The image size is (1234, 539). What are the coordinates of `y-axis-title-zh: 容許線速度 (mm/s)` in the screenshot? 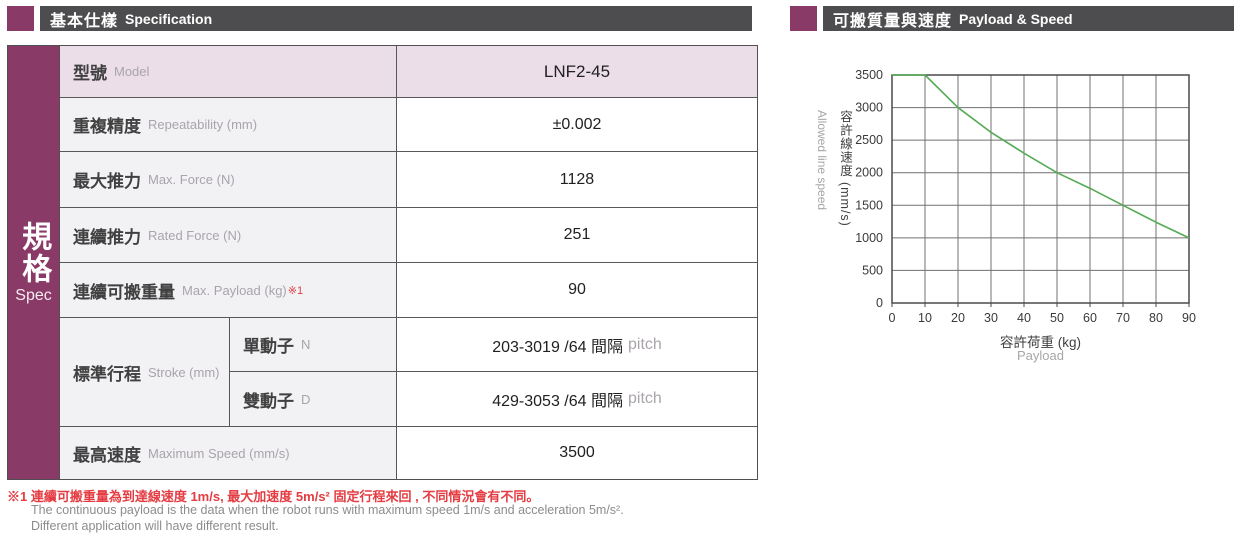 It's located at (845, 168).